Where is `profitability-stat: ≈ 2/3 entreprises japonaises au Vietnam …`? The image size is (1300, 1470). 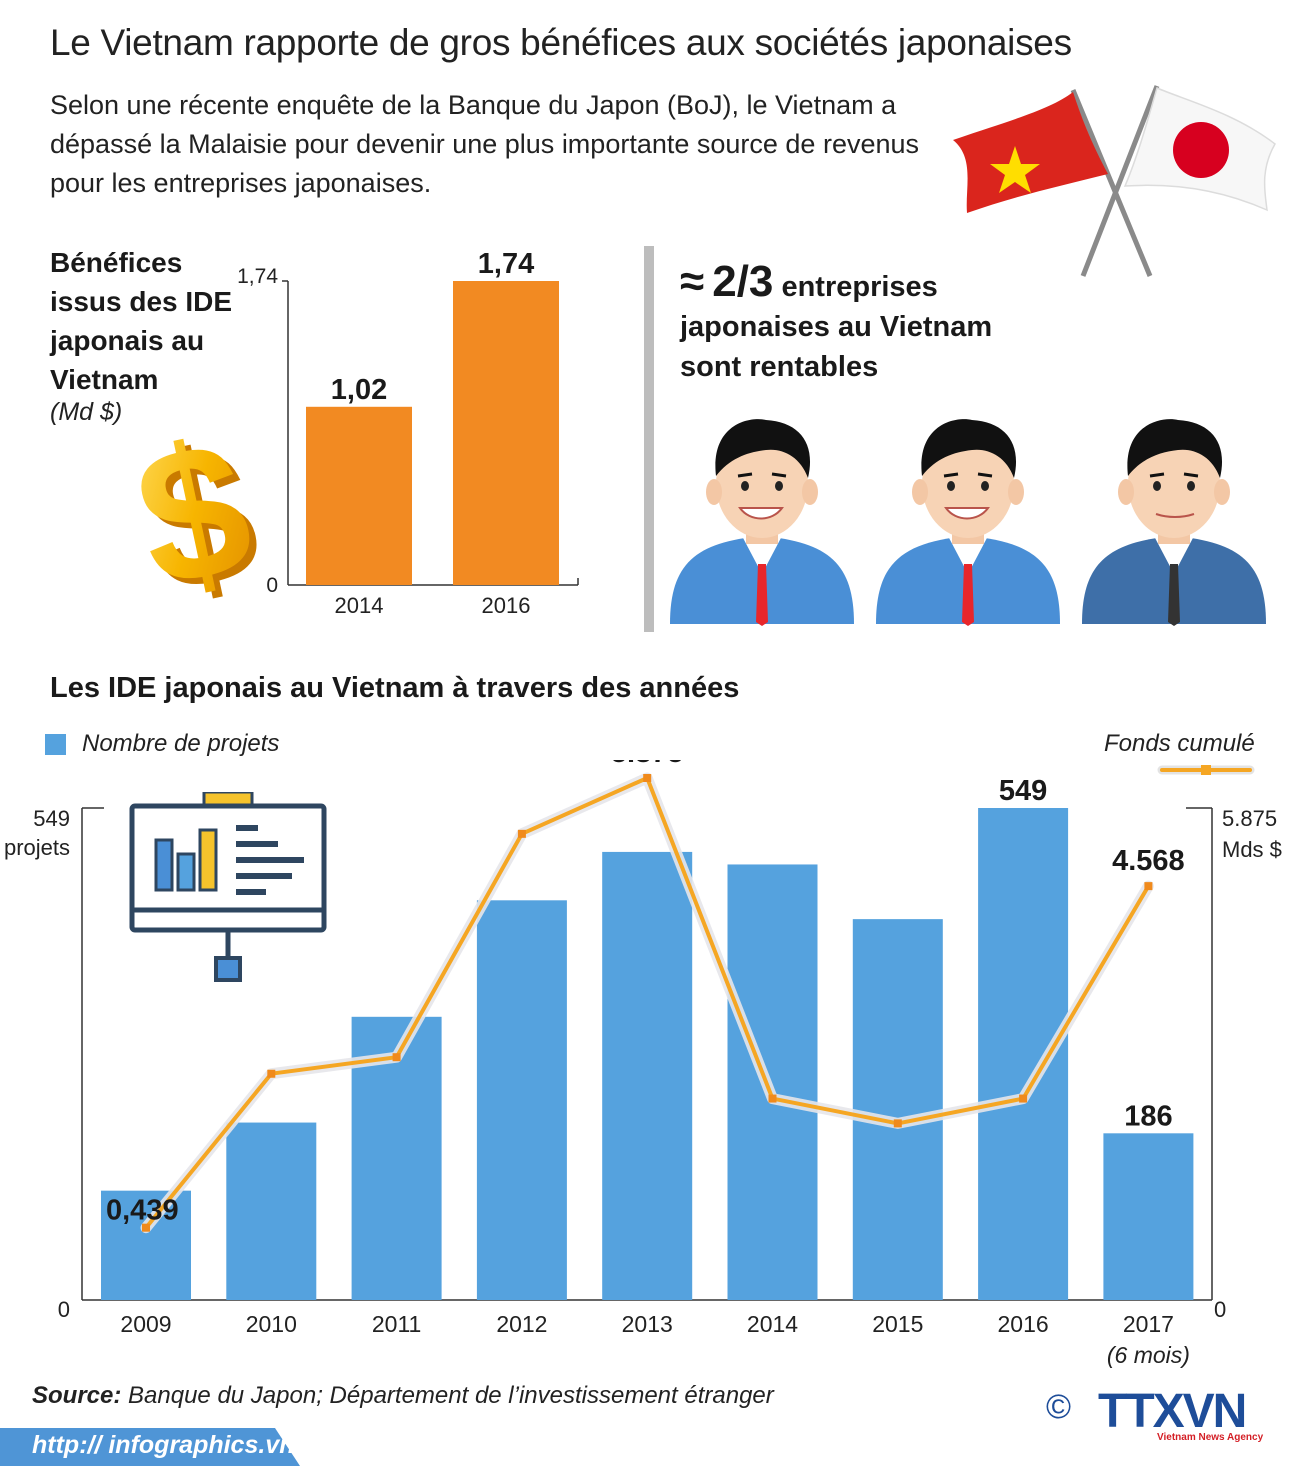
profitability-stat: ≈ 2/3 entreprises japonaises au Vietnam … is located at coordinates (890, 323).